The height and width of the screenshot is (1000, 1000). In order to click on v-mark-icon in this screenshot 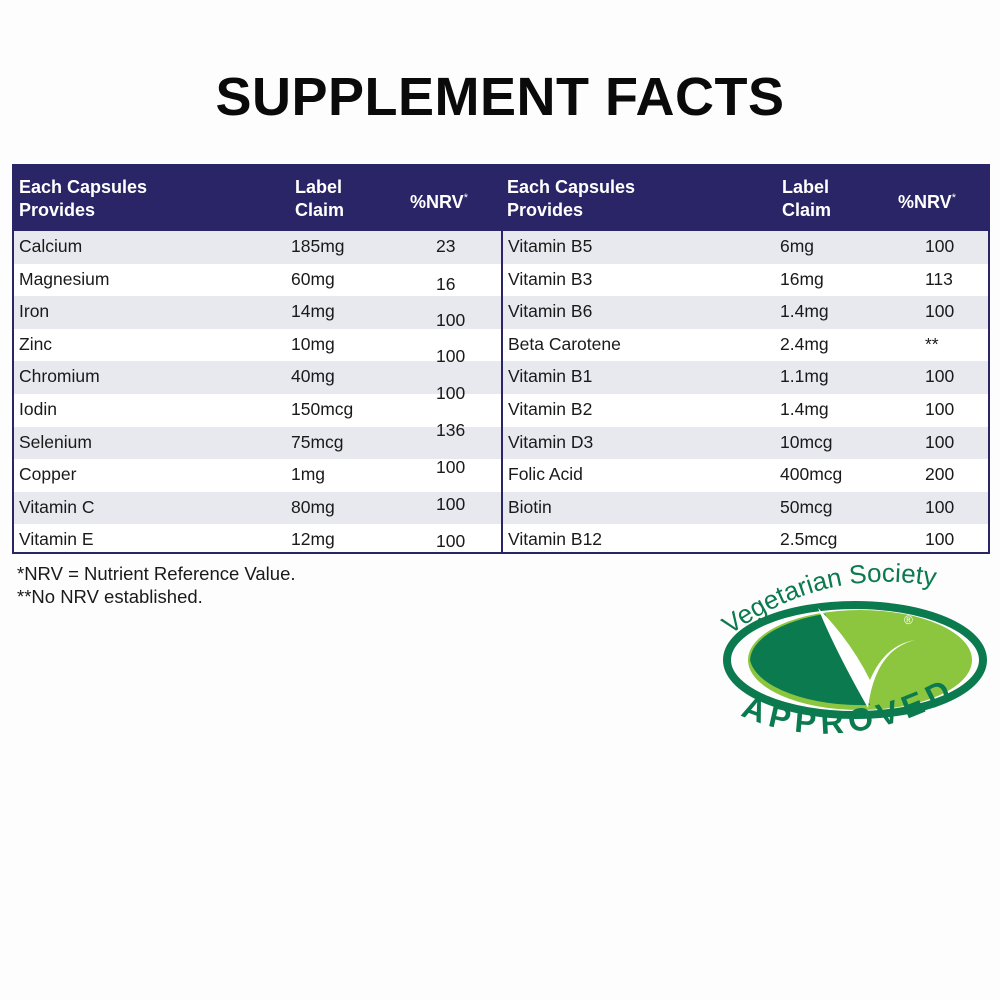, I will do `click(866, 658)`.